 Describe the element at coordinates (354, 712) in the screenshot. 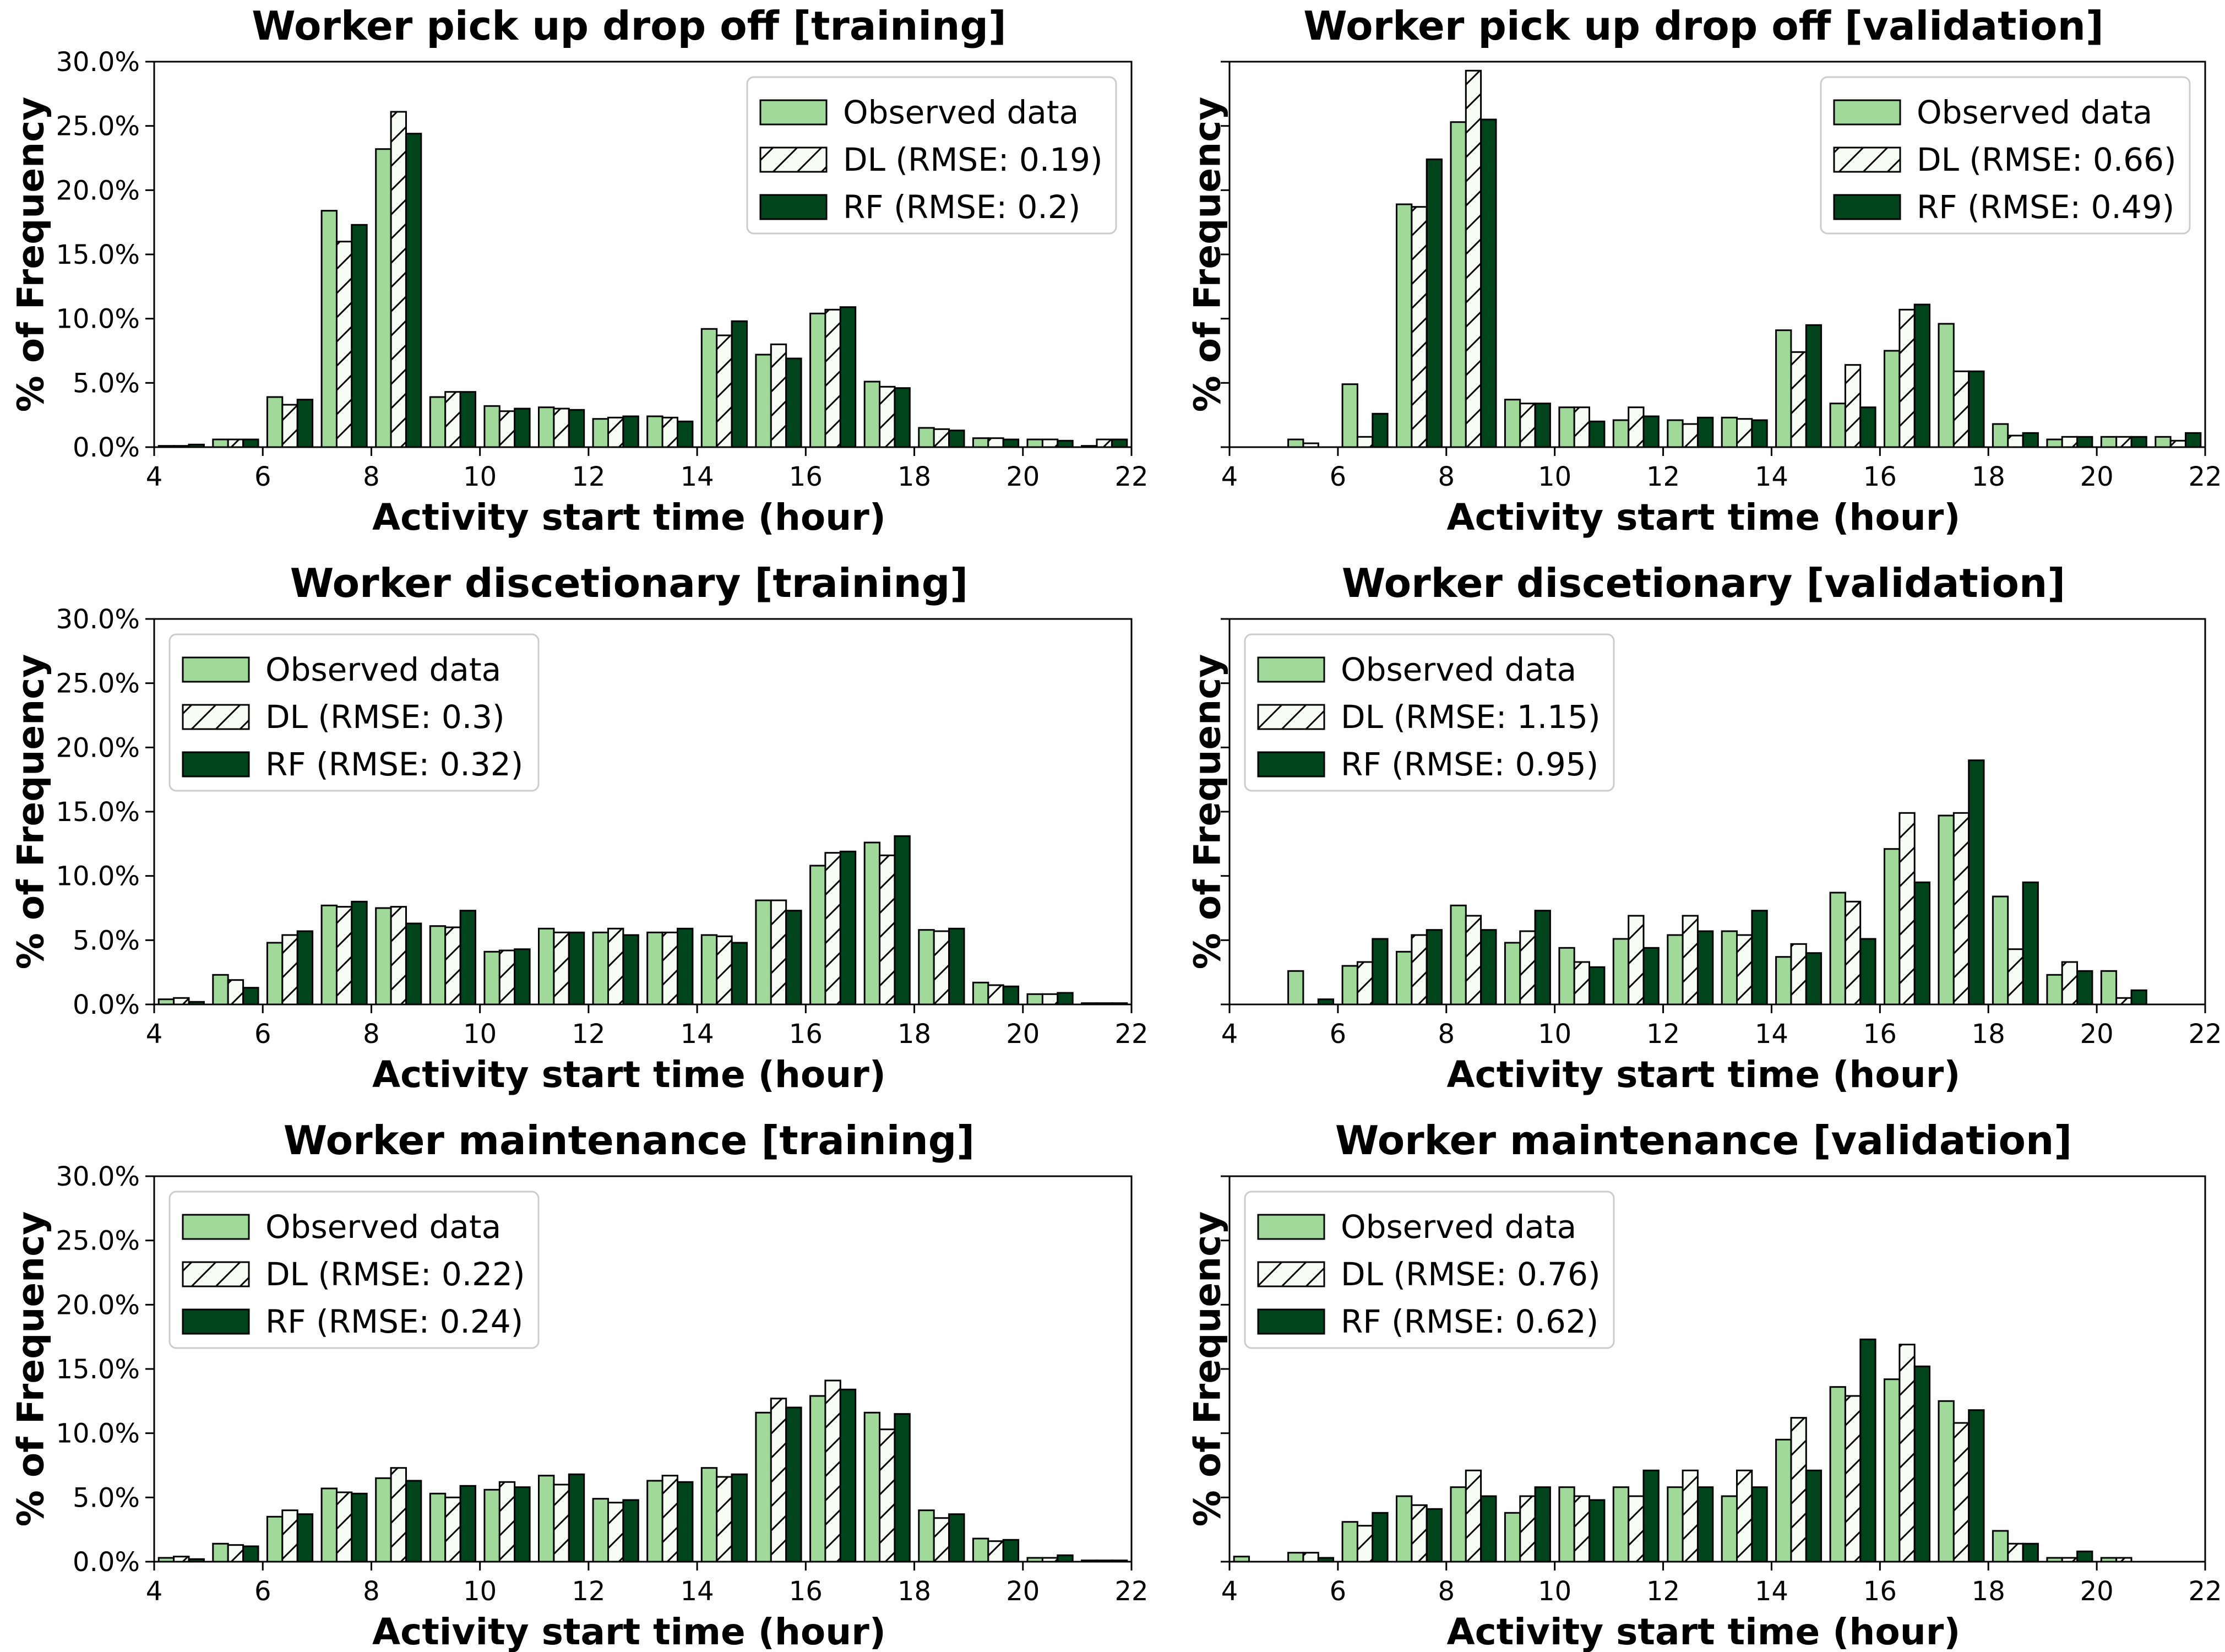

I see `legend-box` at that location.